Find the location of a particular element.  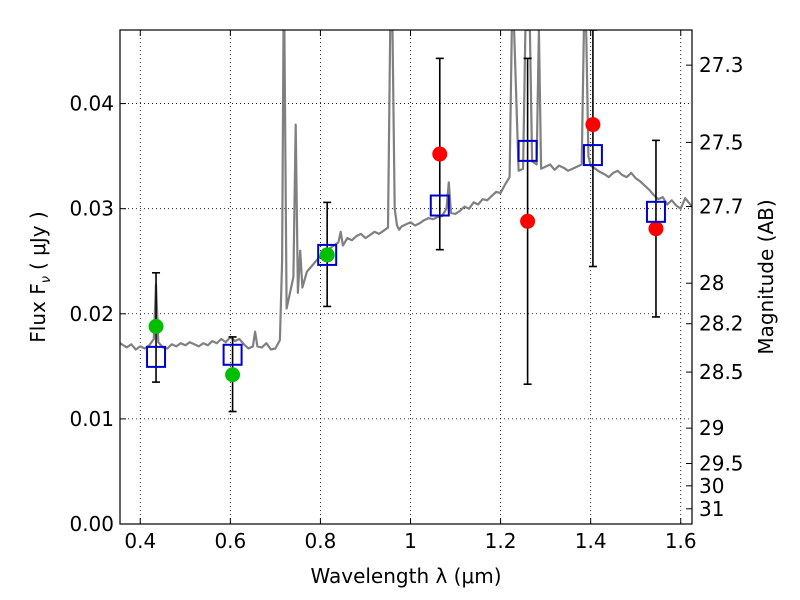

x-axis-title: Wavelength λ (μm) is located at coordinates (405, 576).